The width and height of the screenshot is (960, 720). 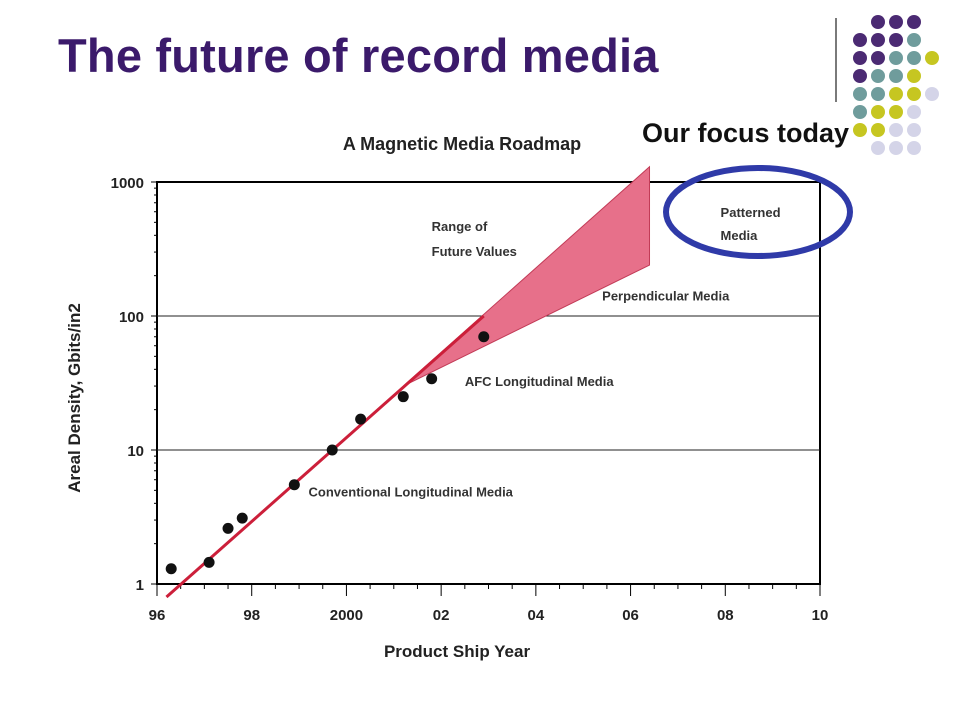 I want to click on y-tick-label: 1000, so click(x=127, y=183).